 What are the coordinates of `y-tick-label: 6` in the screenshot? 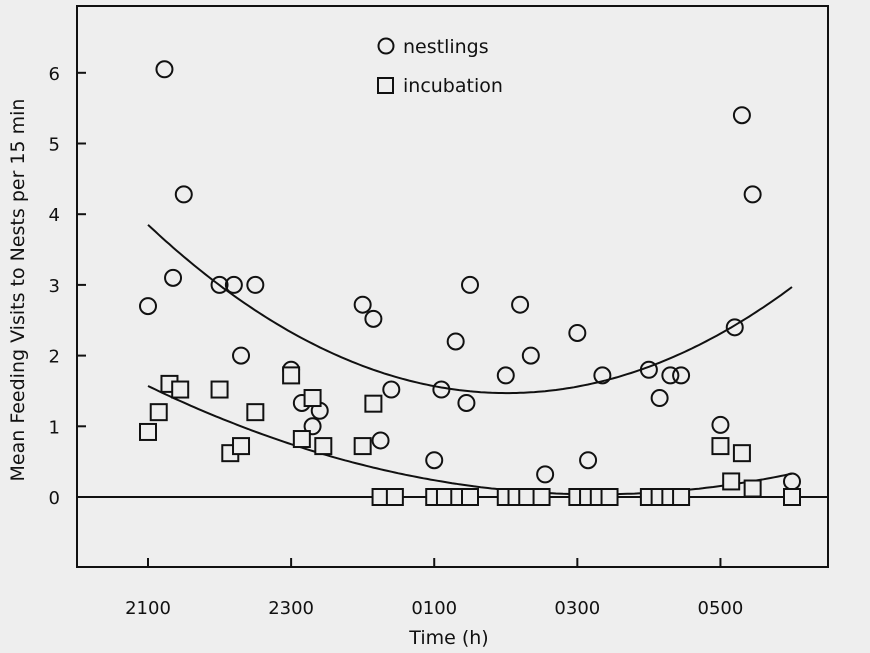 It's located at (54, 74).